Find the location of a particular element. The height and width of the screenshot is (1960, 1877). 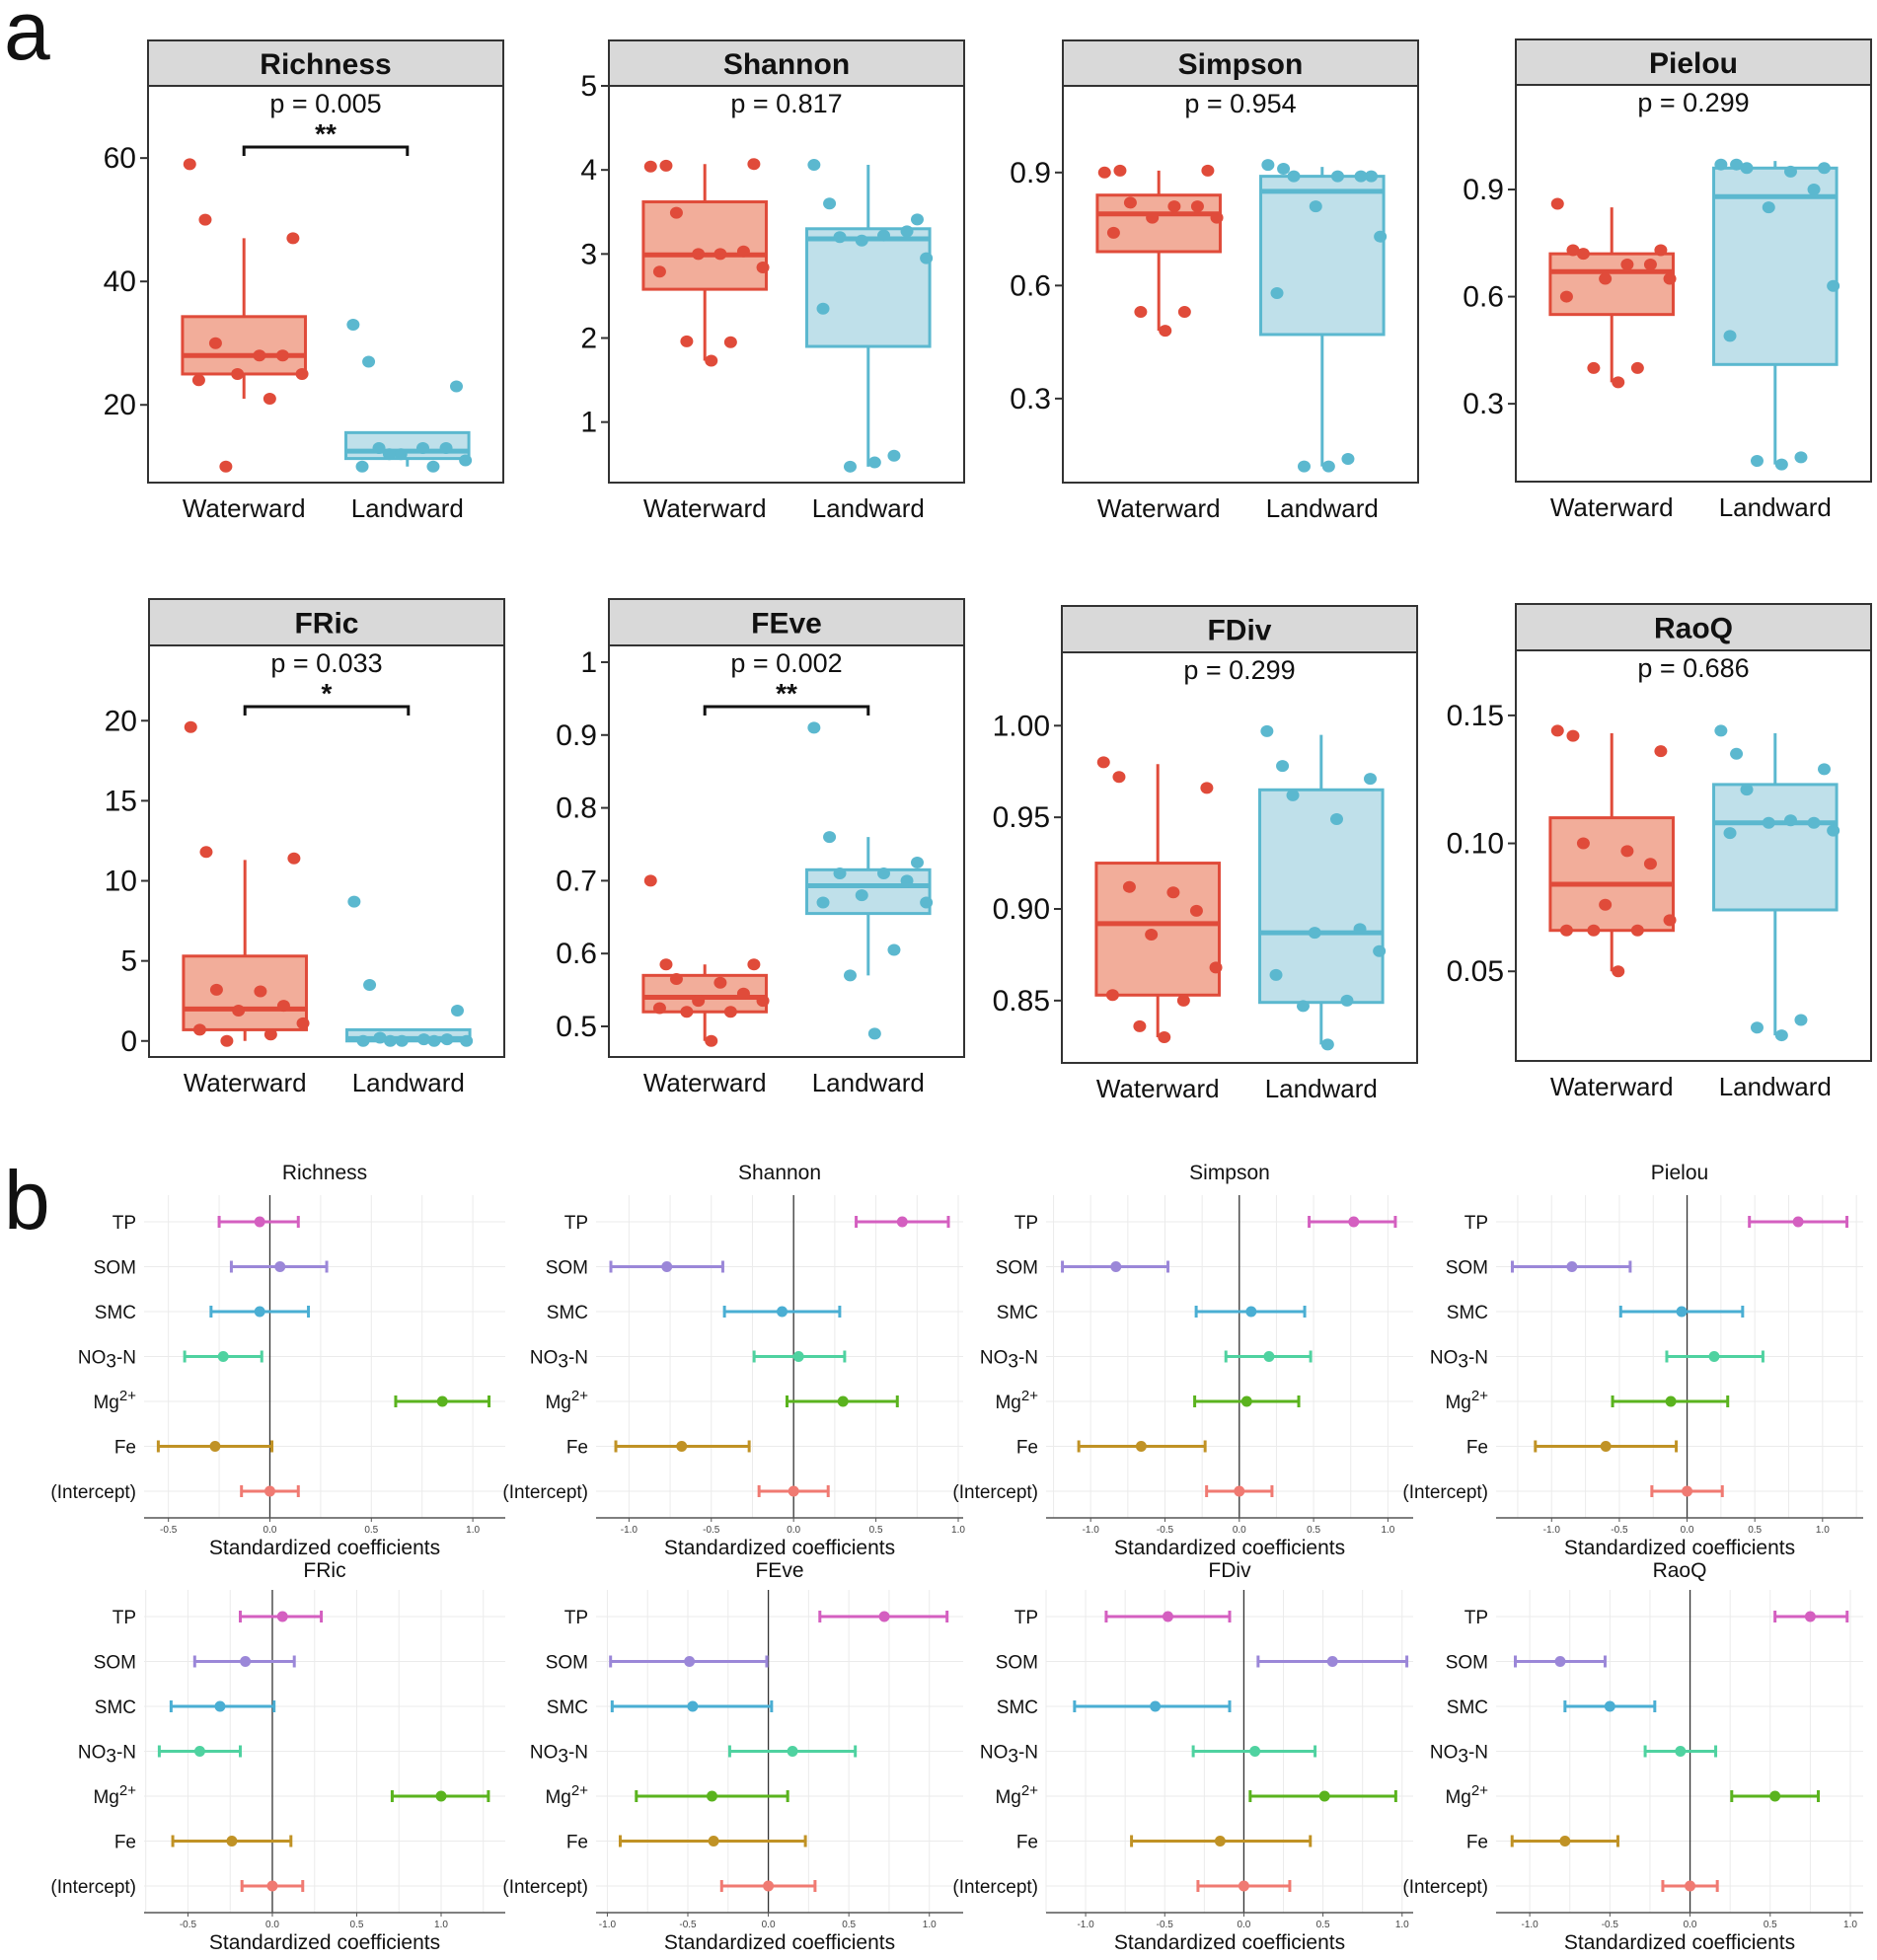

x-tick-label: -0.5 is located at coordinates (169, 1530).